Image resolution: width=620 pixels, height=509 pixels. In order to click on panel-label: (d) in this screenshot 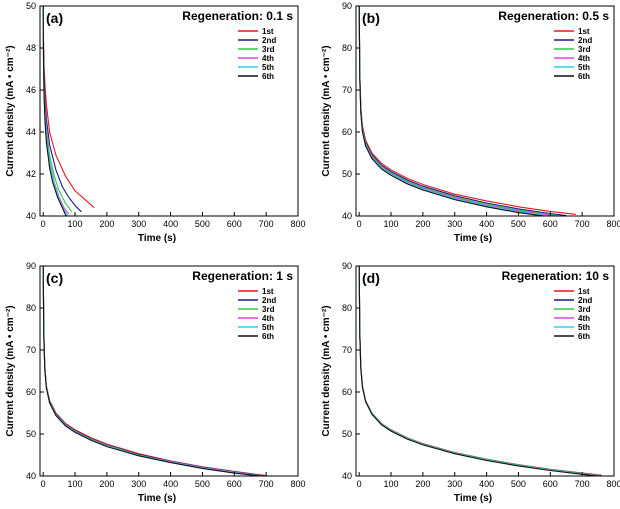, I will do `click(371, 278)`.